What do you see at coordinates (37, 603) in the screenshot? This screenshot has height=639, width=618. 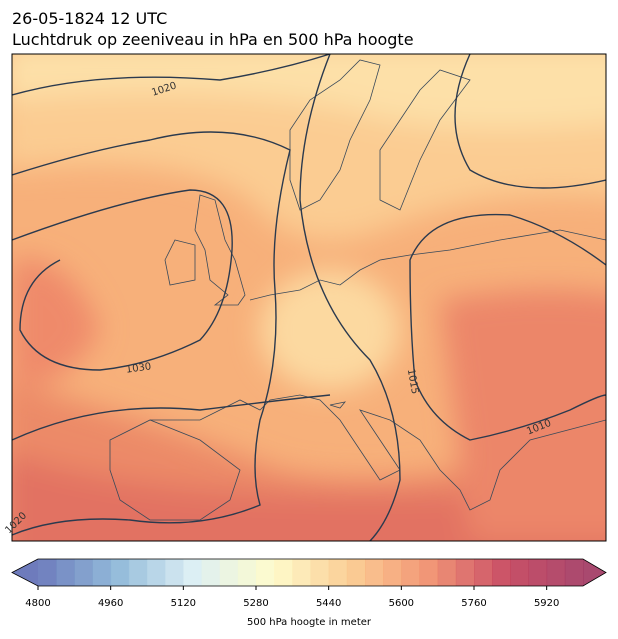 I see `colorbar-tick-label: 4800` at bounding box center [37, 603].